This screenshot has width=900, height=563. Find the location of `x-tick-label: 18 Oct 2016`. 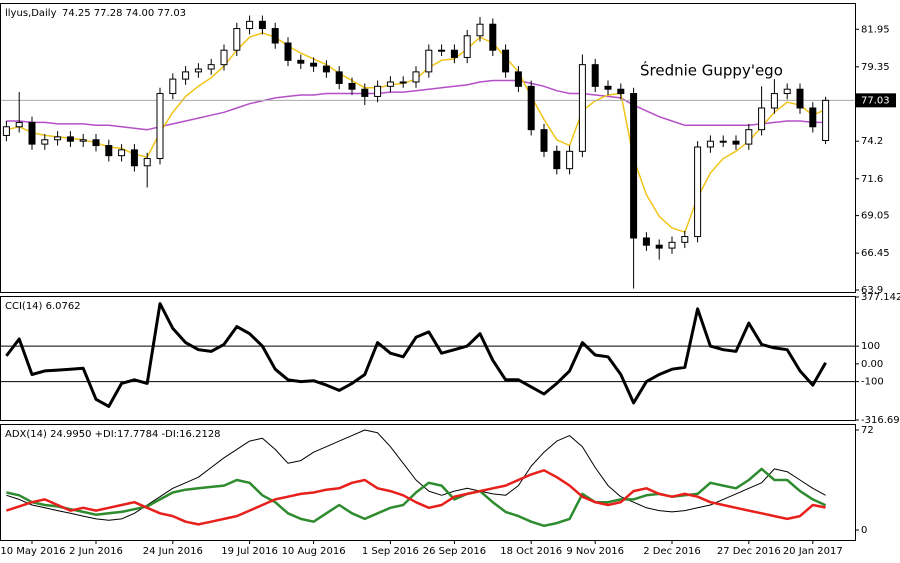

x-tick-label: 18 Oct 2016 is located at coordinates (531, 551).